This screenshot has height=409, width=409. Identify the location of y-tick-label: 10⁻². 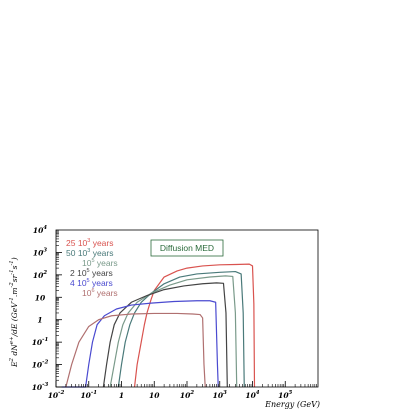
(40, 365).